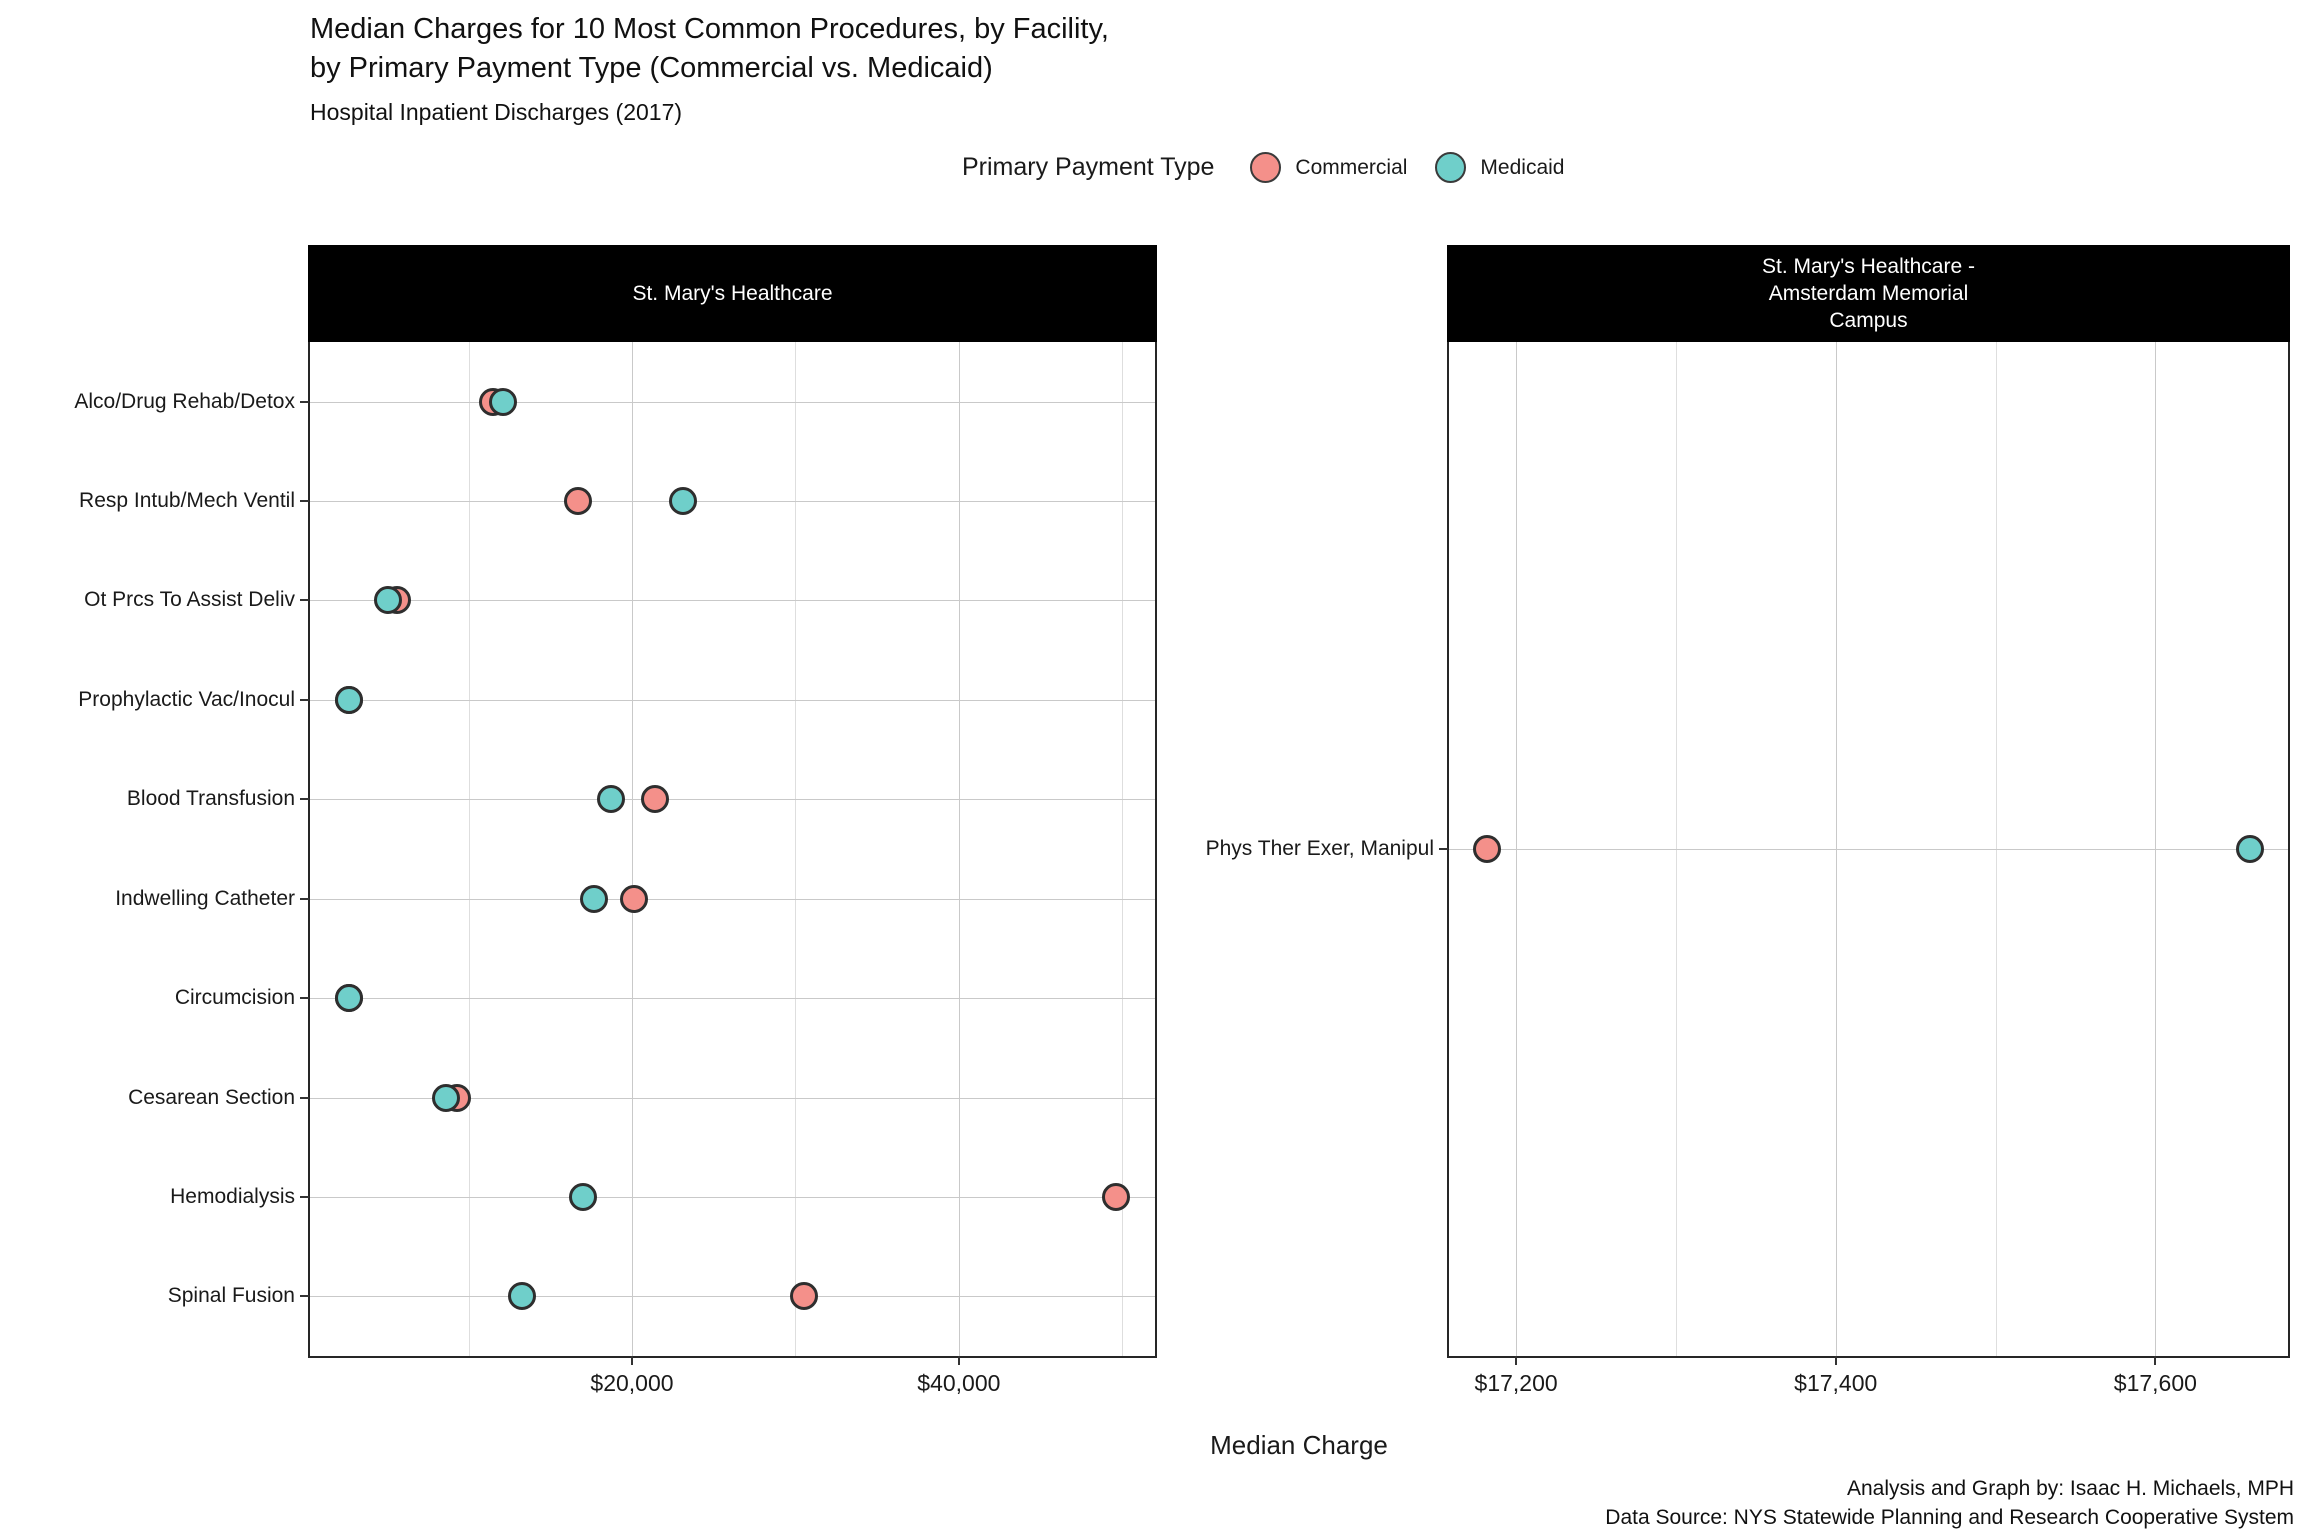 The image size is (2304, 1536). What do you see at coordinates (1868, 320) in the screenshot?
I see `facet-strip-label-line-3: Campus` at bounding box center [1868, 320].